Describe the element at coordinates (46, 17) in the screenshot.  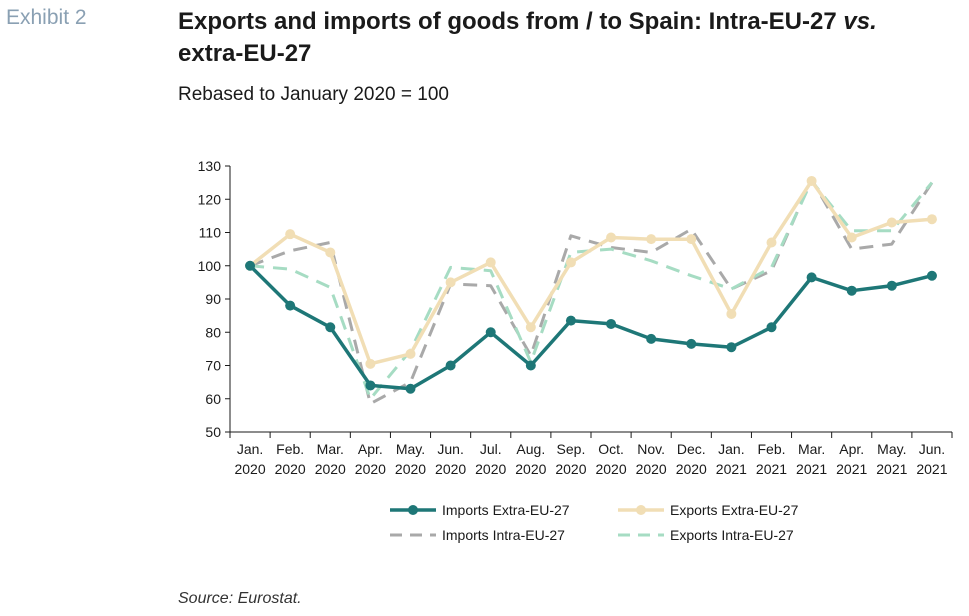
I see `exhibit-label: Exhibit 2` at that location.